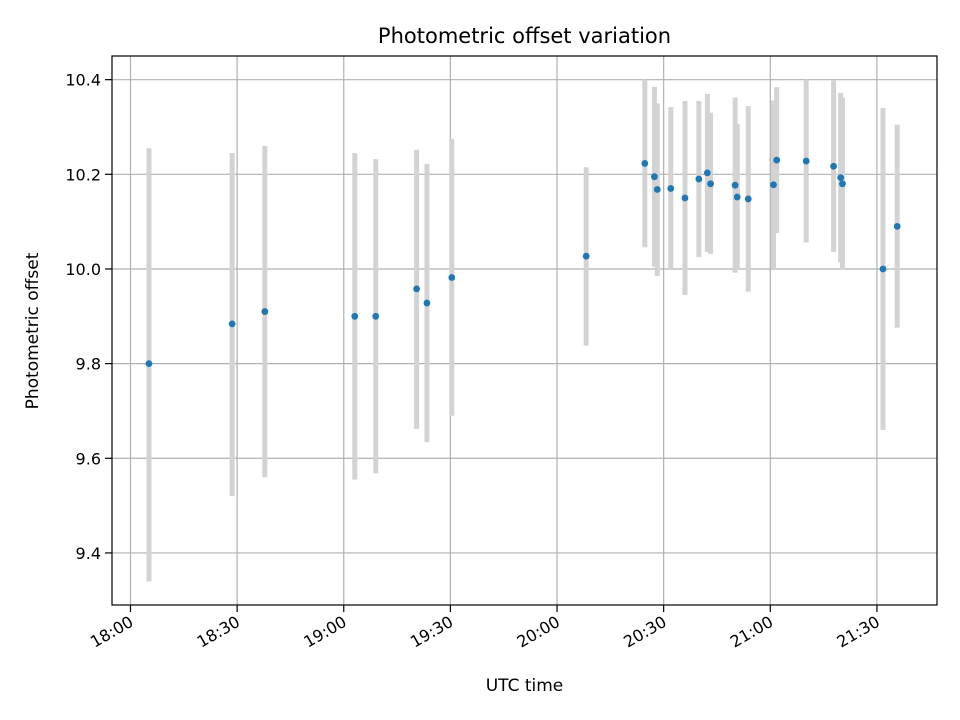  Describe the element at coordinates (218, 632) in the screenshot. I see `x-tick-label: 18:30` at that location.